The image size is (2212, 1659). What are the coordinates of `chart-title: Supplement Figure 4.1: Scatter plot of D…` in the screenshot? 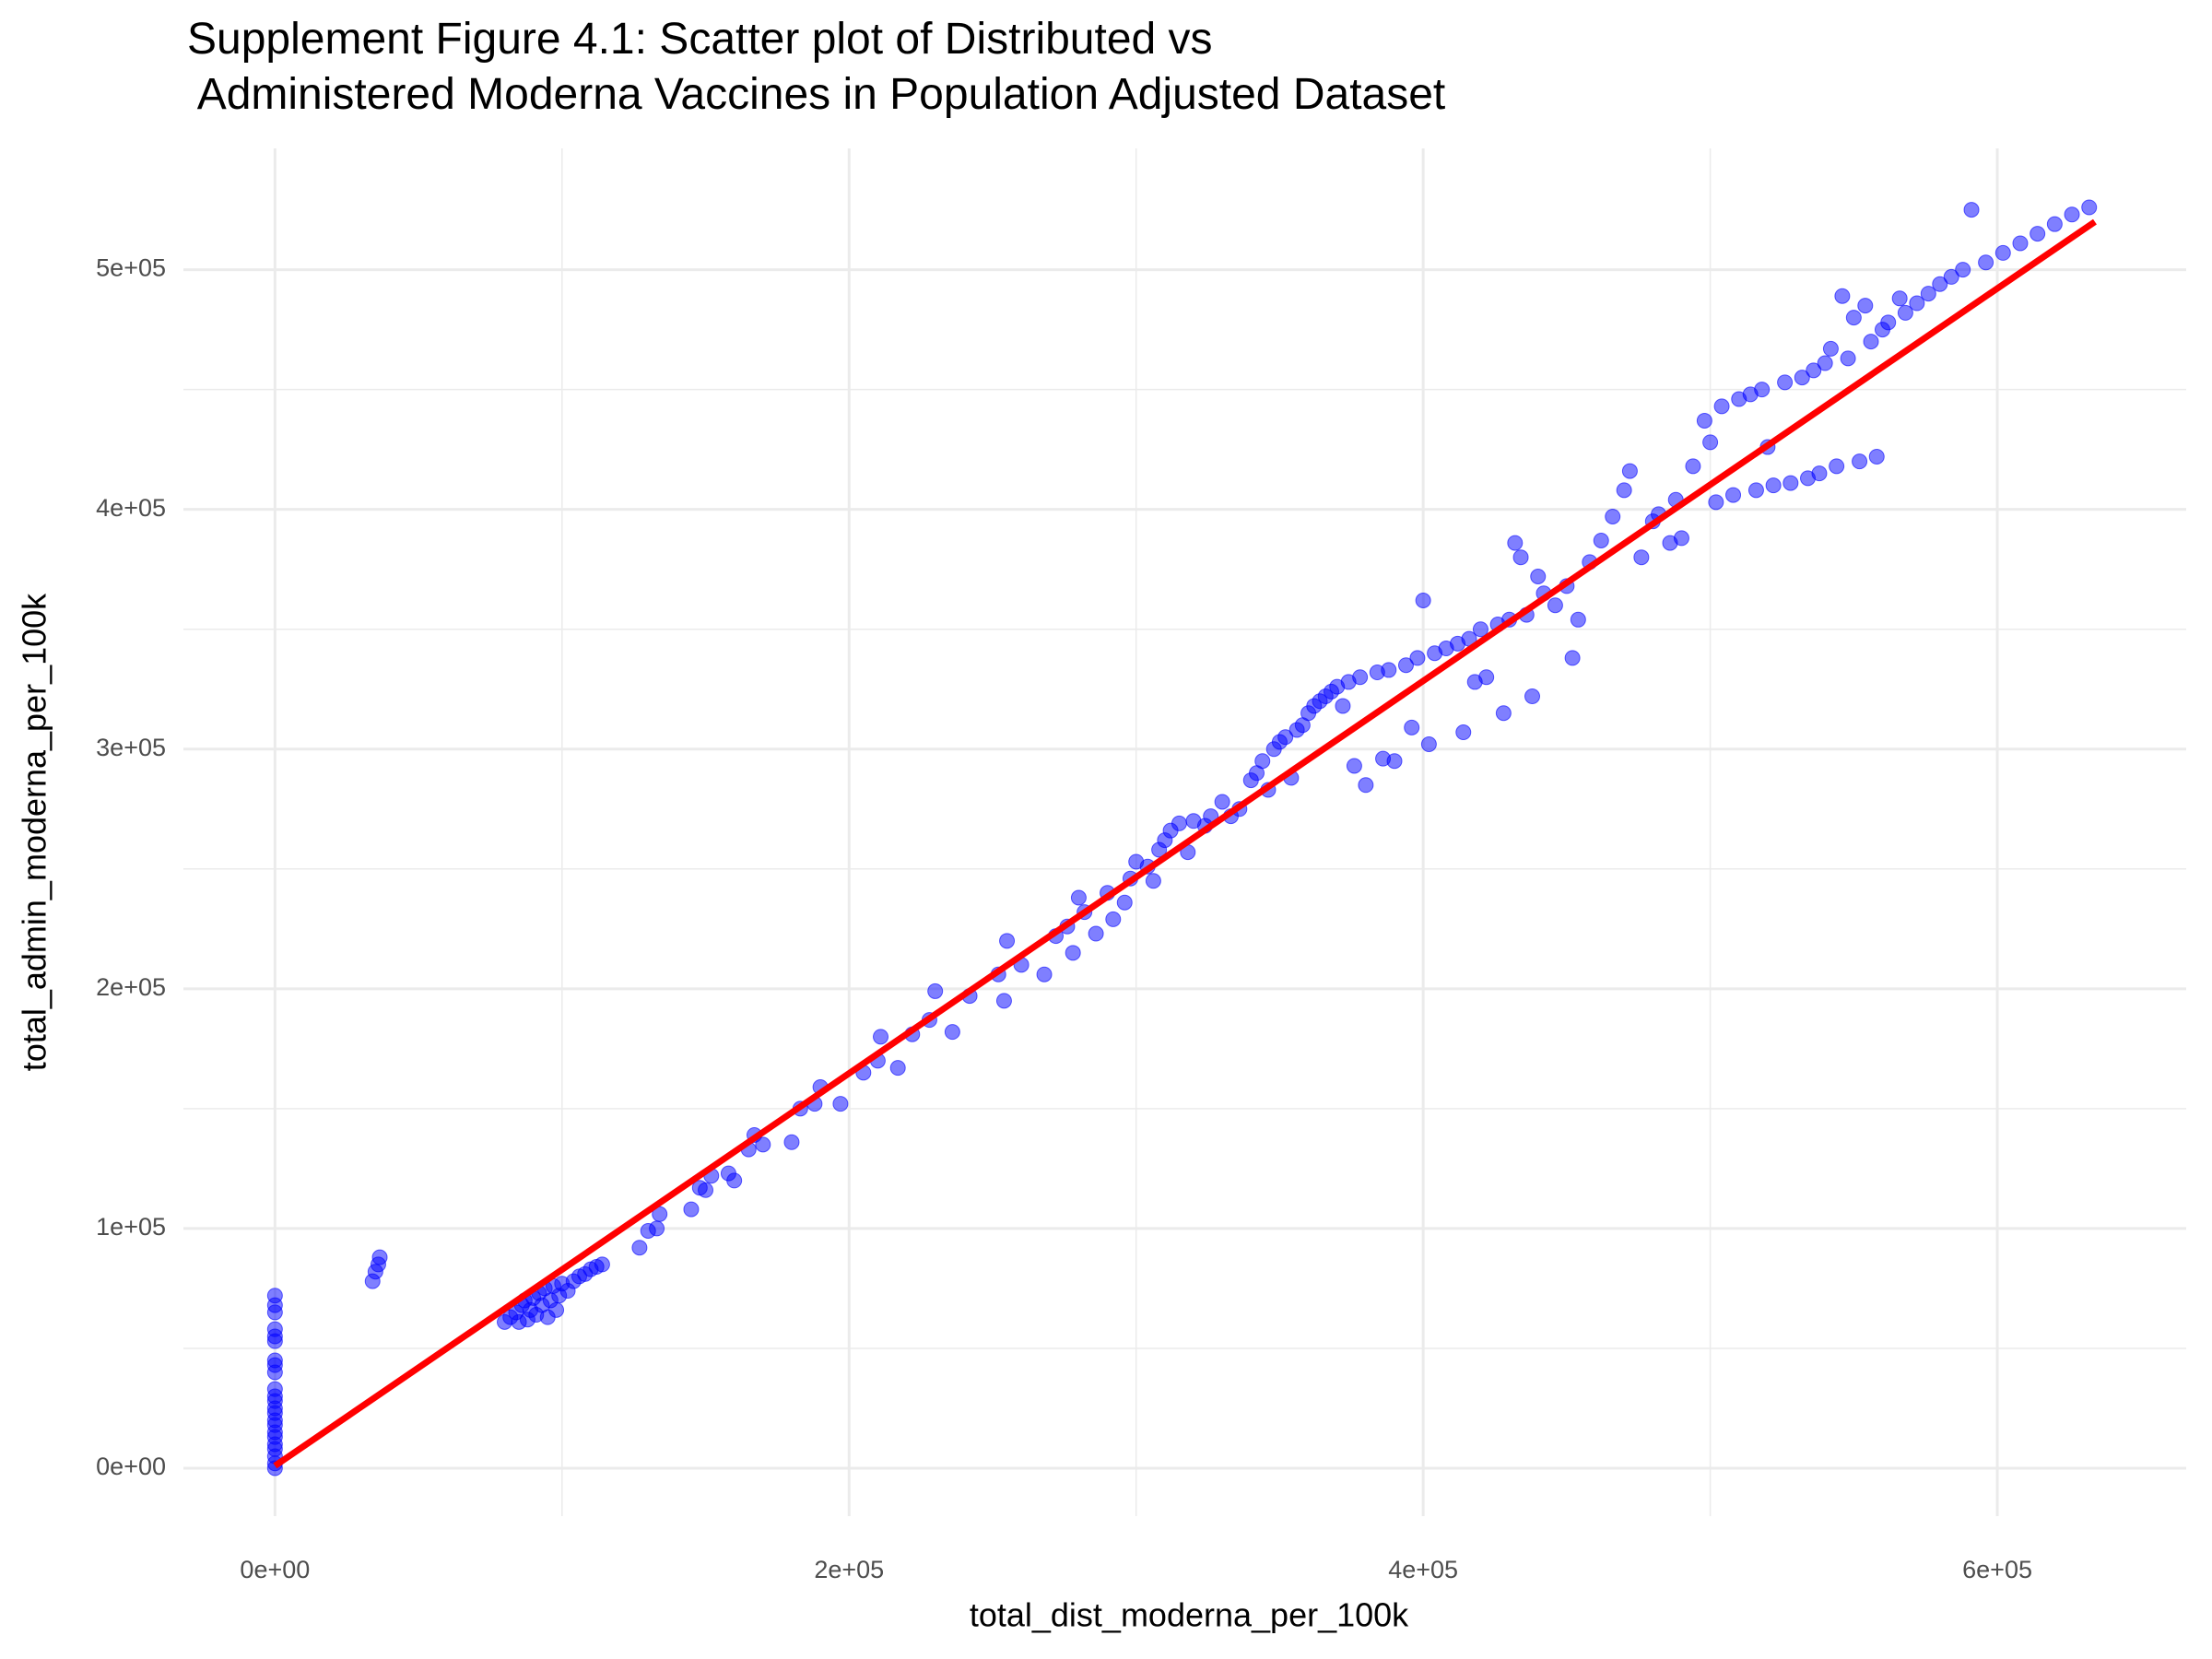 It's located at (700, 39).